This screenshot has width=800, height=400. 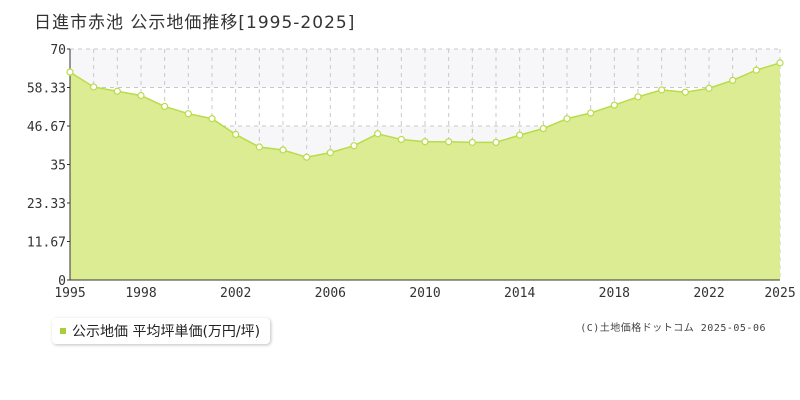 What do you see at coordinates (48, 166) in the screenshot?
I see `y-tick-layer: 0 11.67 23.33 35 46.67 58.33 70` at bounding box center [48, 166].